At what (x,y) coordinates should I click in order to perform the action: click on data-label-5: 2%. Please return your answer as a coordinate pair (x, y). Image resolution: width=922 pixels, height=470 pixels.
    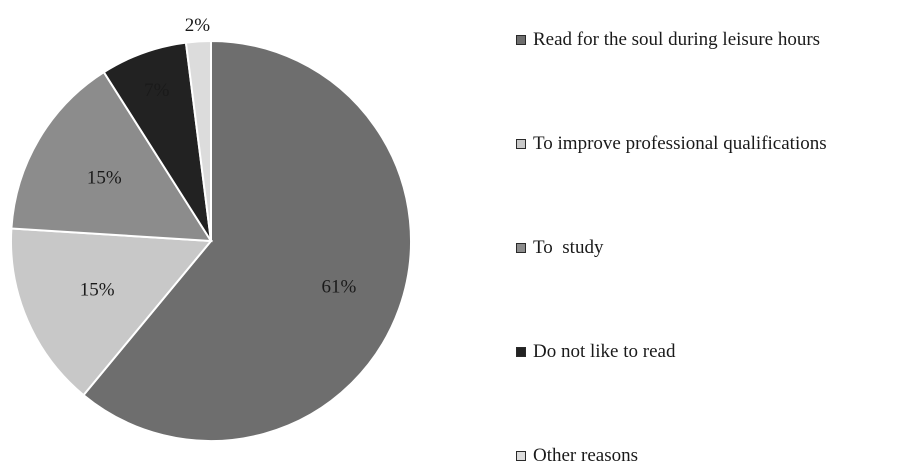
    Looking at the image, I should click on (198, 25).